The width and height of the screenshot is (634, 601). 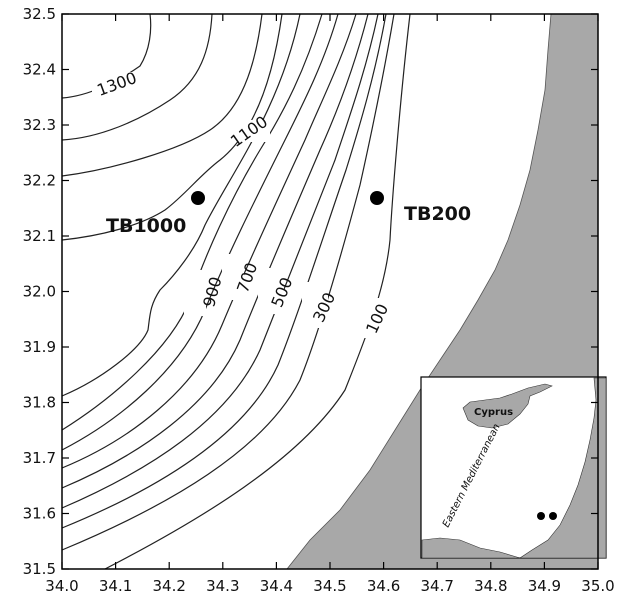 What do you see at coordinates (544, 586) in the screenshot?
I see `x-tick-label: 34.9` at bounding box center [544, 586].